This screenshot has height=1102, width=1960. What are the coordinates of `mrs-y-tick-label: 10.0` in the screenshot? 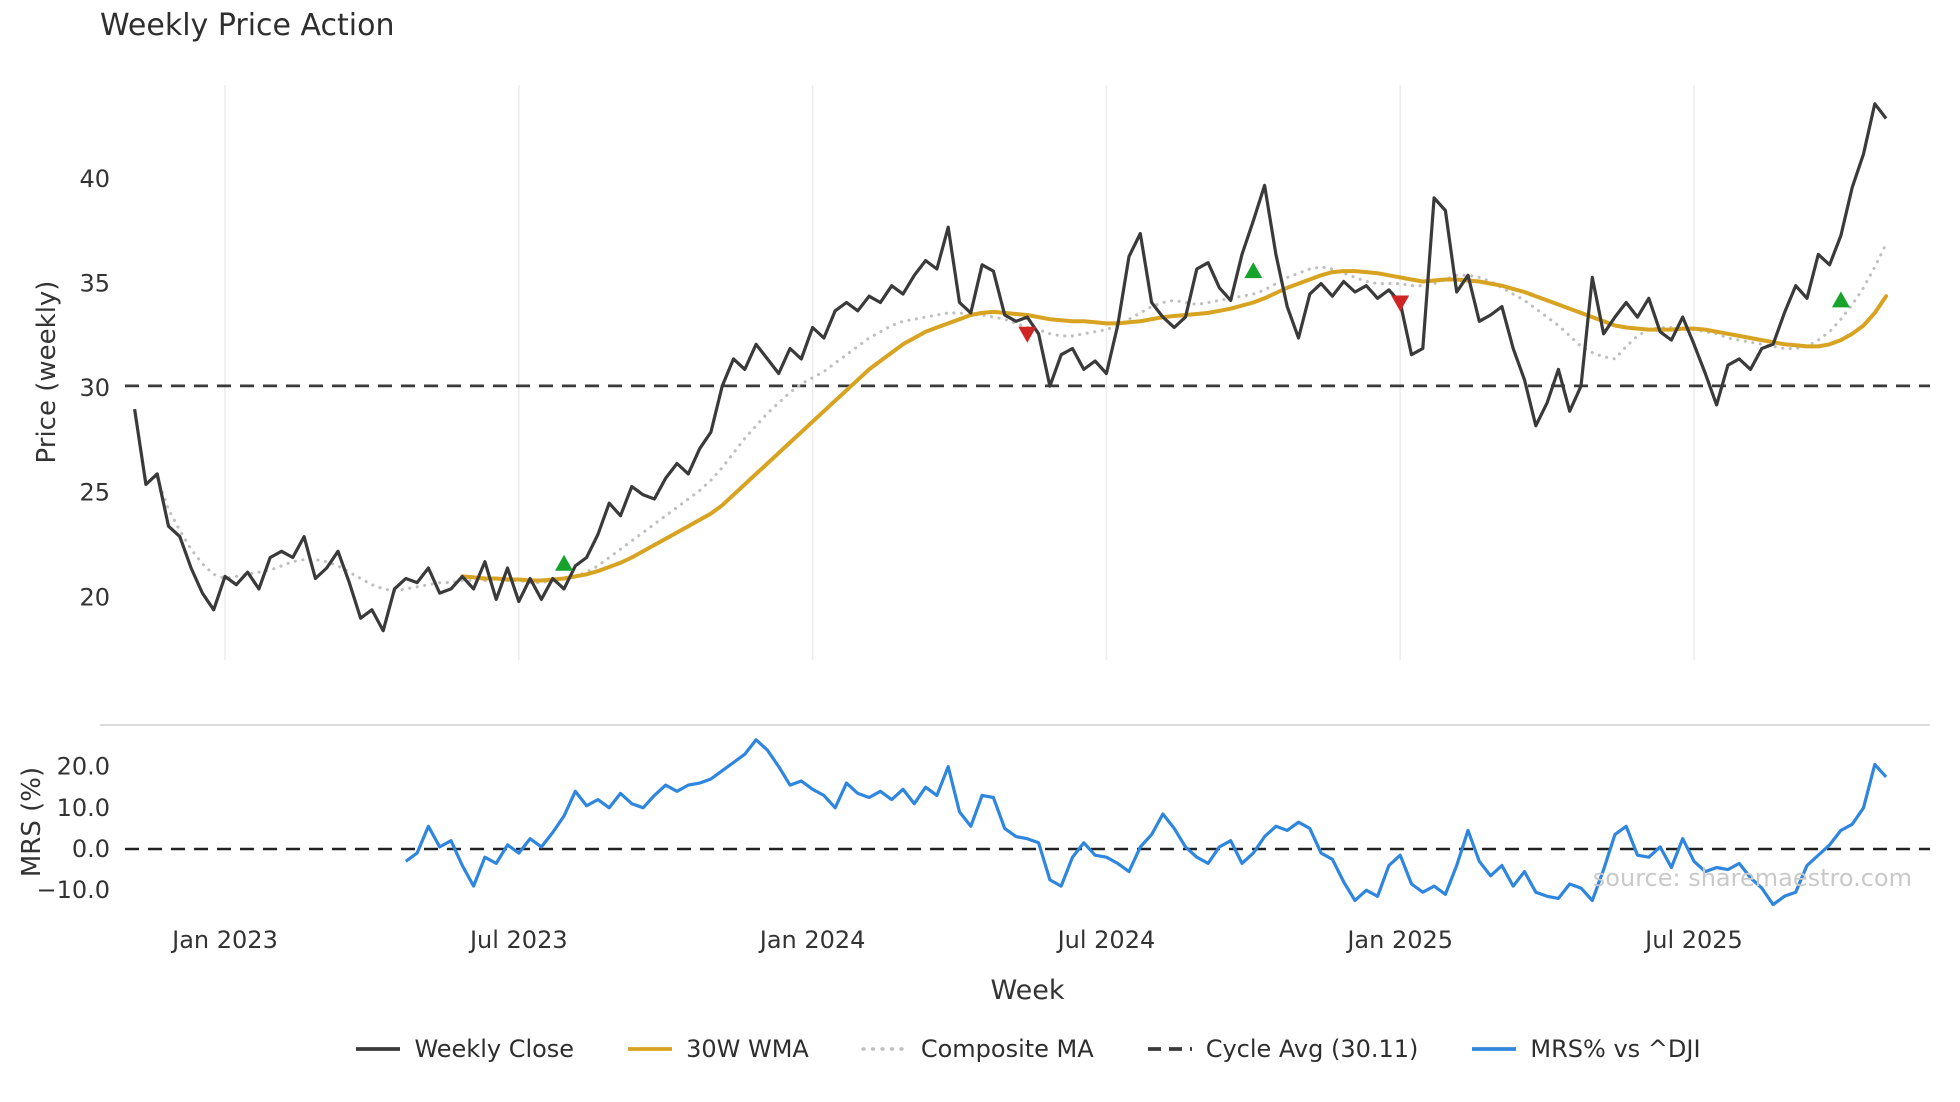 It's located at (83, 808).